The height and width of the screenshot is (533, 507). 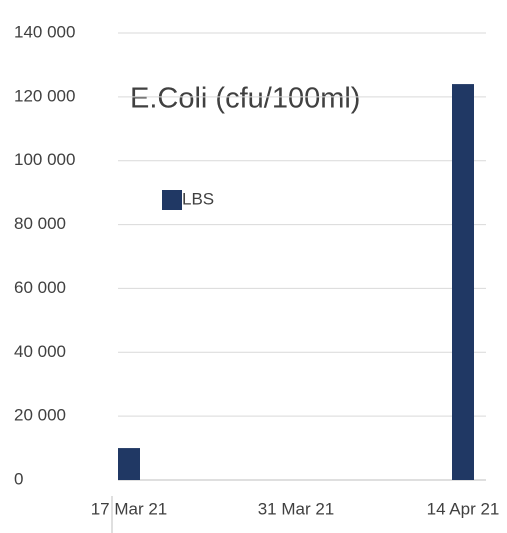 I want to click on x-tick-label: 31 Mar 21, so click(x=296, y=508).